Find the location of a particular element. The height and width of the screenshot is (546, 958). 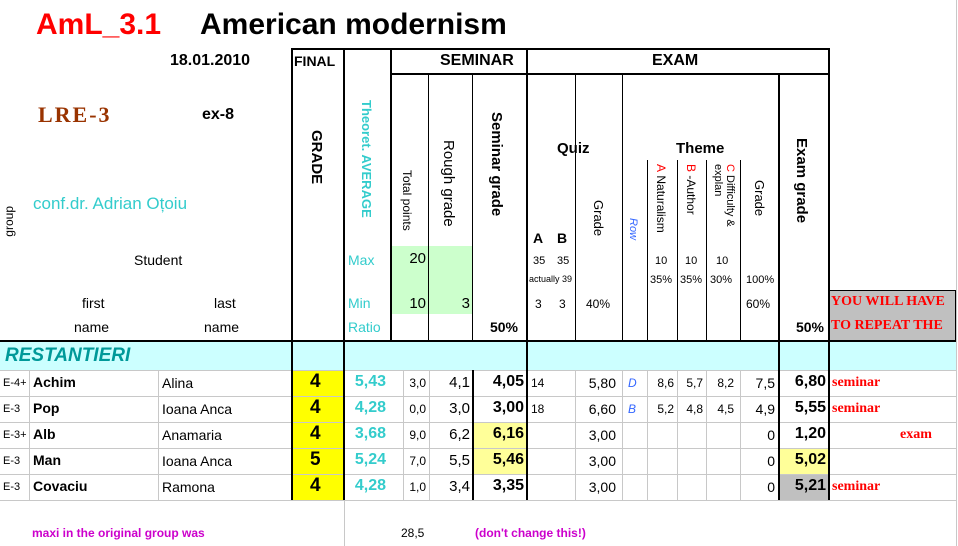

quiz-min-b: 3 is located at coordinates (562, 304).